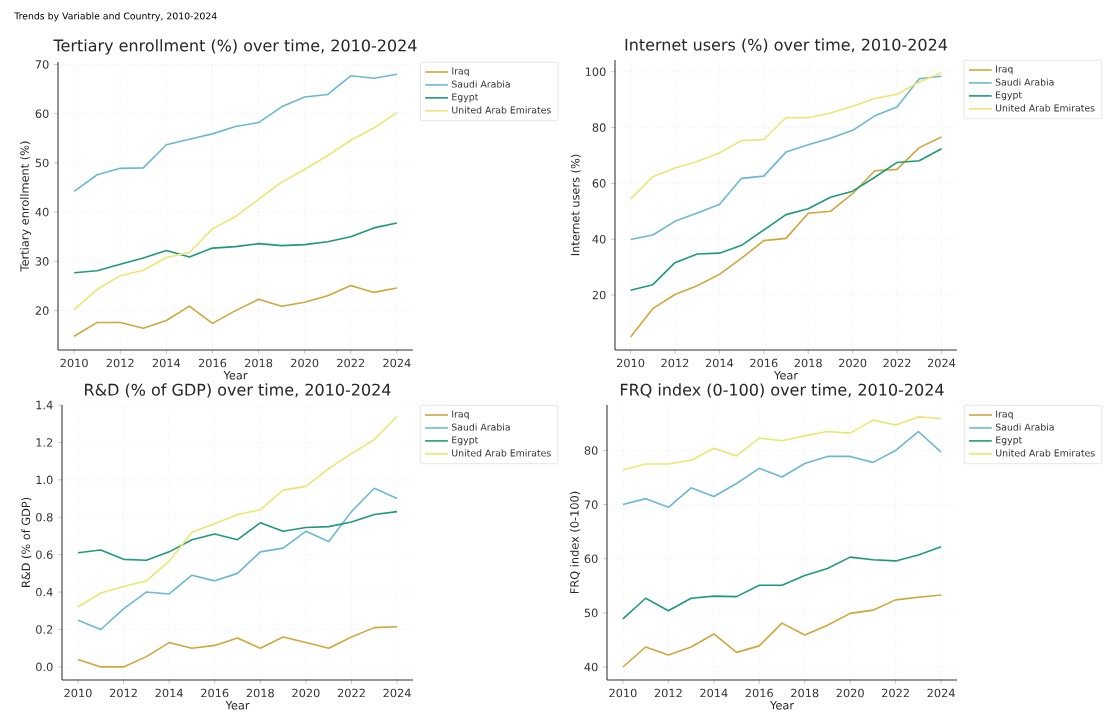  Describe the element at coordinates (26, 206) in the screenshot. I see `y-axis-title: Tertiary enrollment (%)` at that location.